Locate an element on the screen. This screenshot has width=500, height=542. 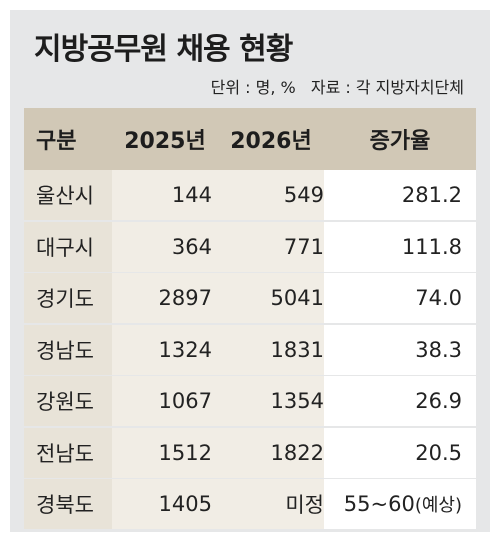
meta-line: 단위 : 명, % 자료 : 각 지방자치단체 is located at coordinates (332, 86).